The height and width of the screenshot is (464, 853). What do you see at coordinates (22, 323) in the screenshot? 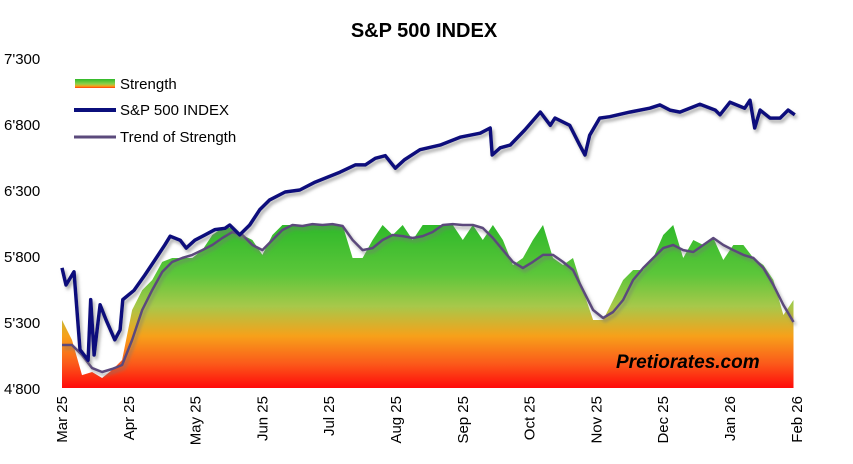
I see `y-tick-label: 5'300` at bounding box center [22, 323].